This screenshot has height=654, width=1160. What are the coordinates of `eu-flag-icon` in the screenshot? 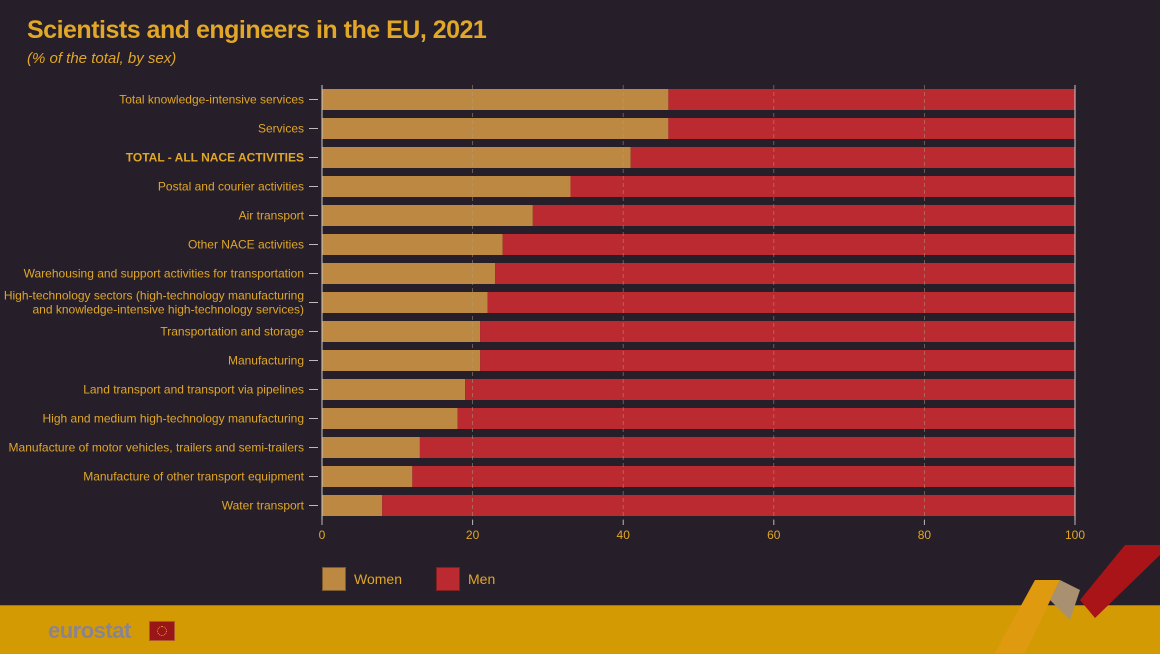 It's located at (162, 631).